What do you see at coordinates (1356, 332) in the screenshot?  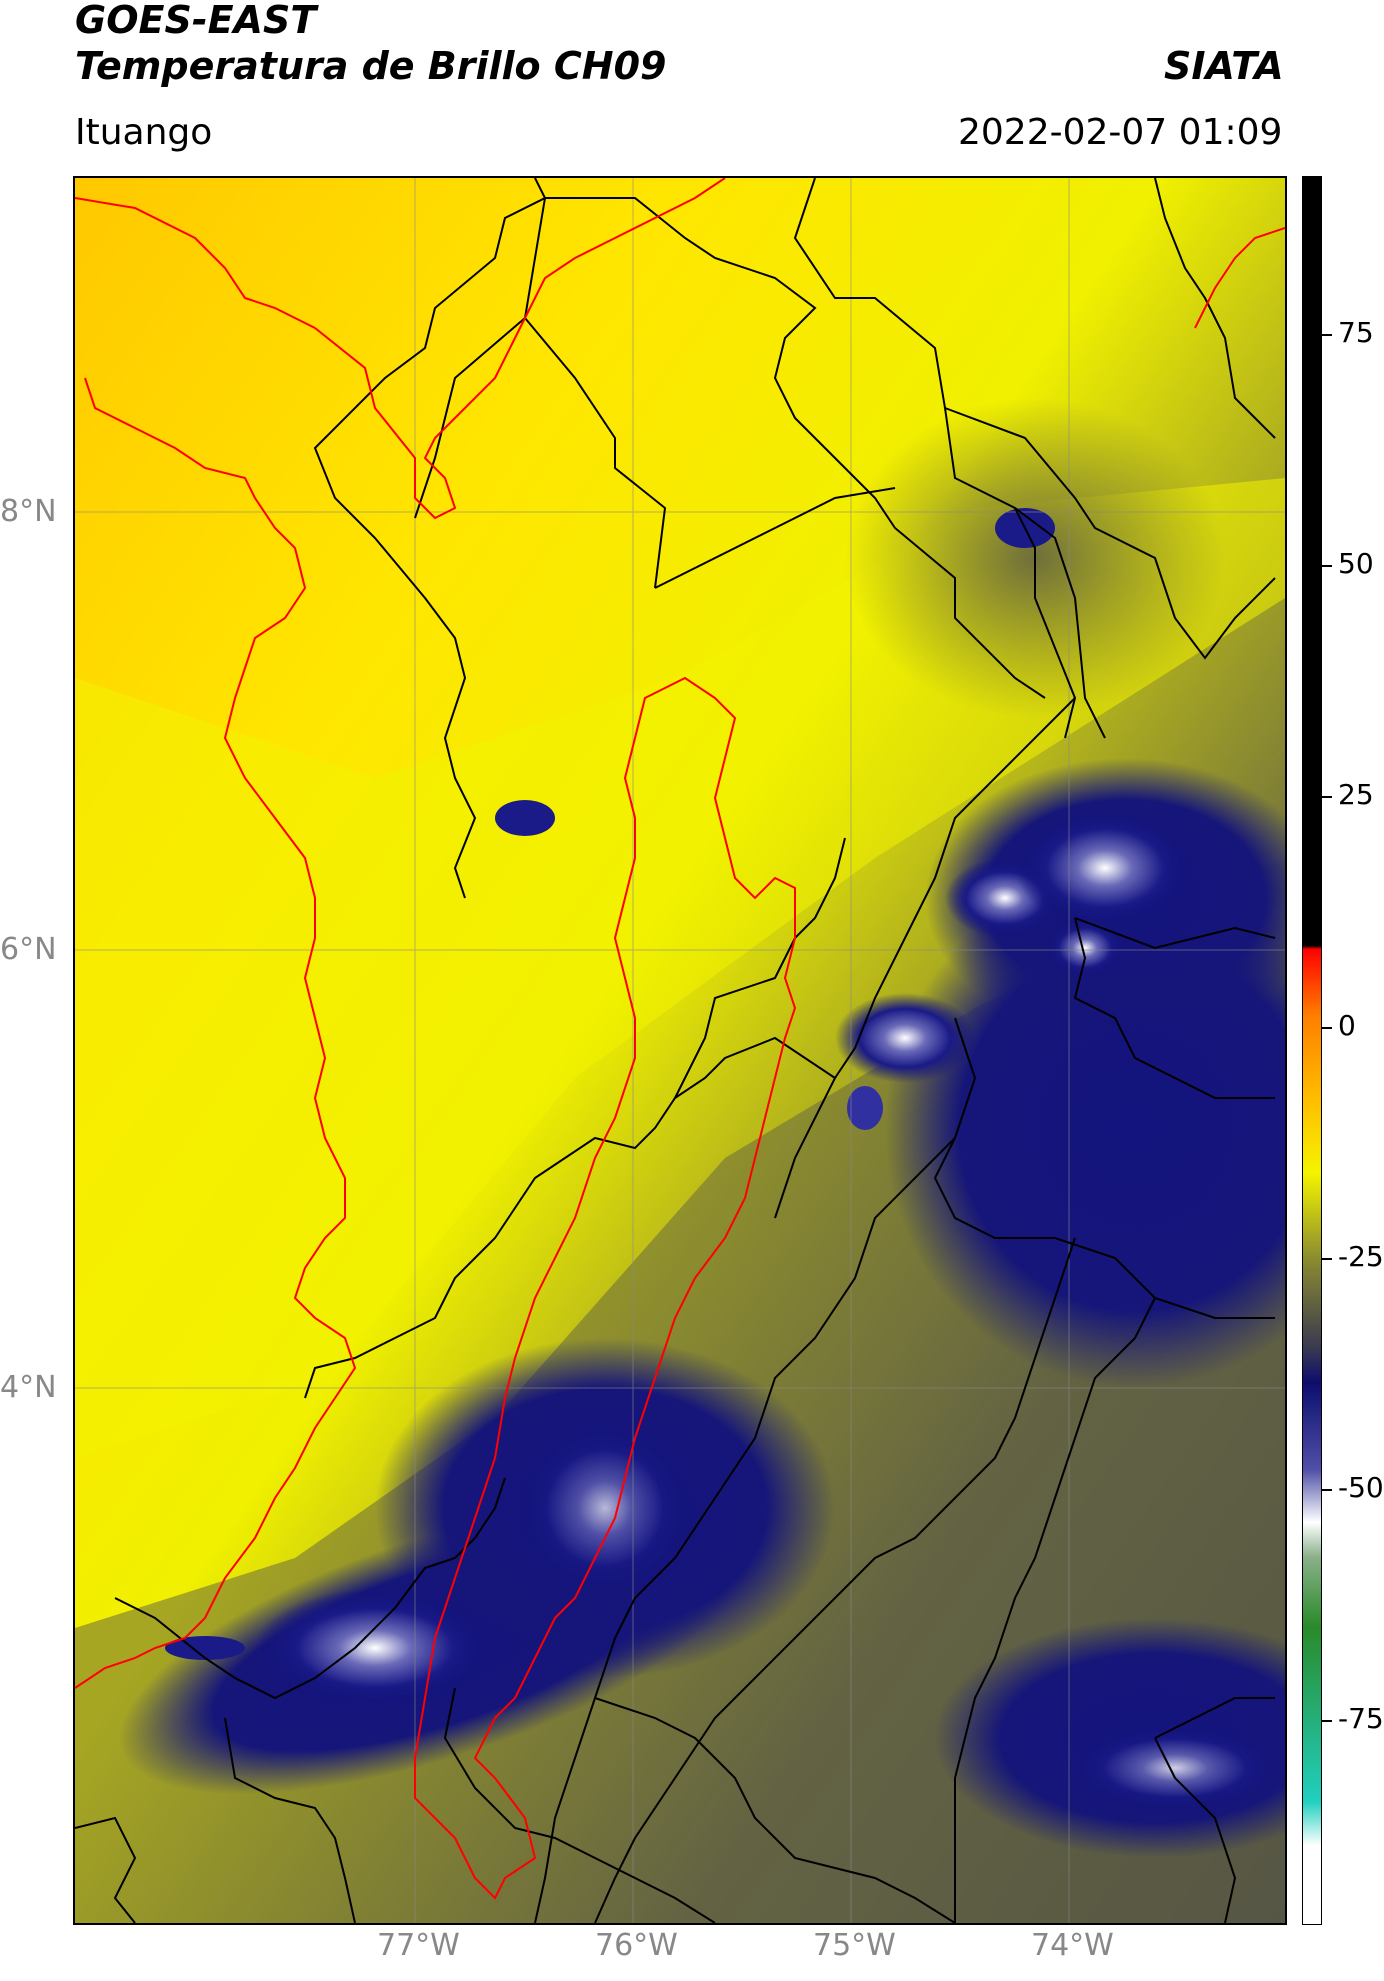 I see `colorbar-label-75: 75` at bounding box center [1356, 332].